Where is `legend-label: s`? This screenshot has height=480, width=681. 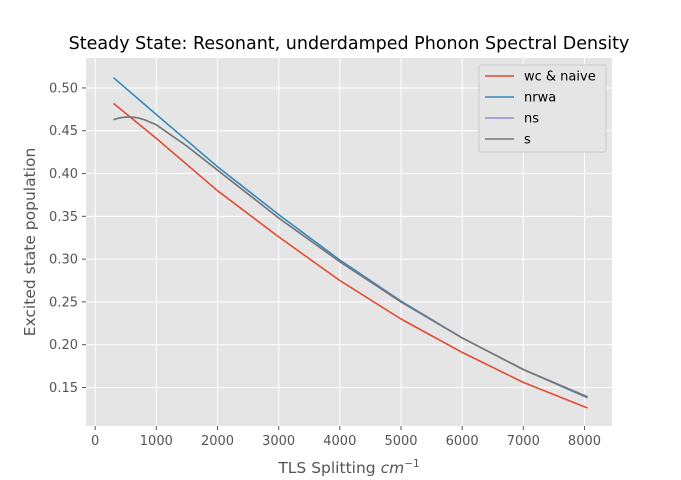 legend-label: s is located at coordinates (527, 140).